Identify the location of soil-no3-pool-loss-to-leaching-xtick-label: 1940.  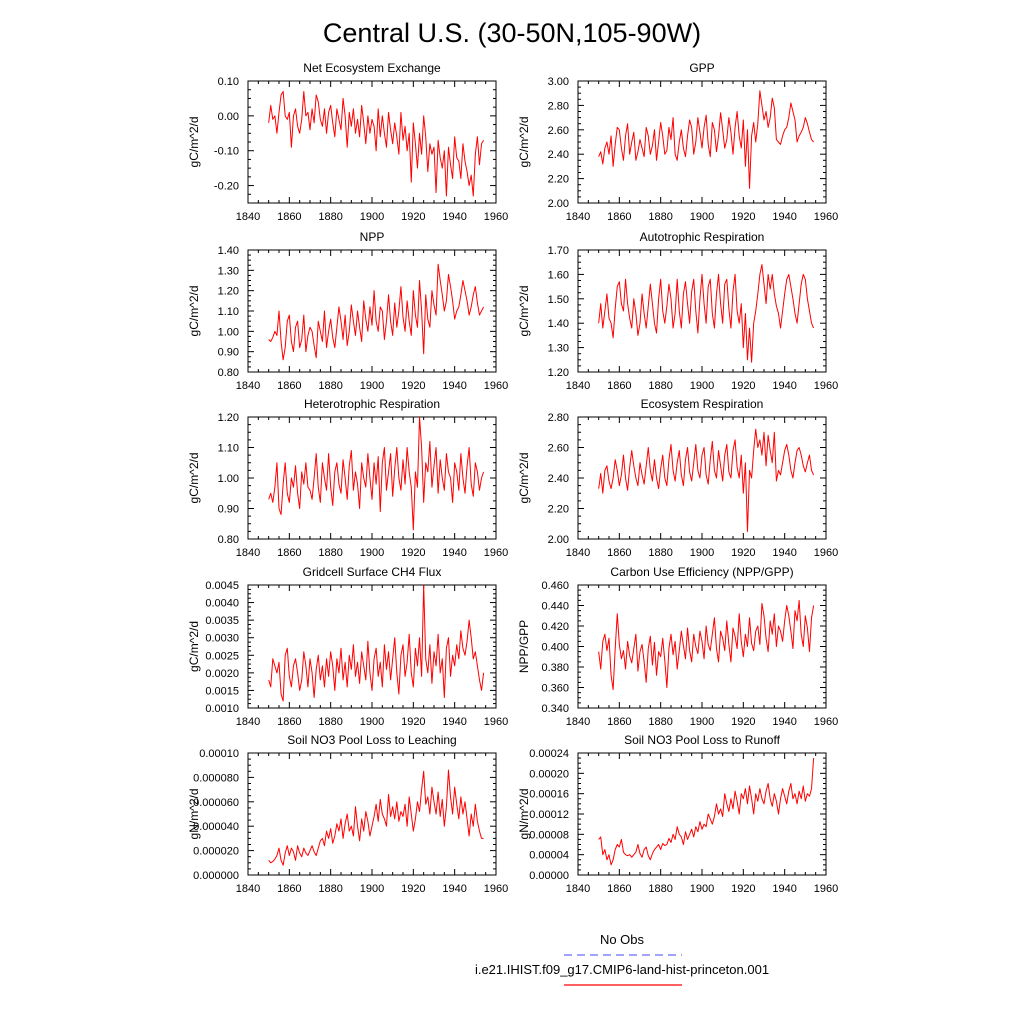
(454, 889).